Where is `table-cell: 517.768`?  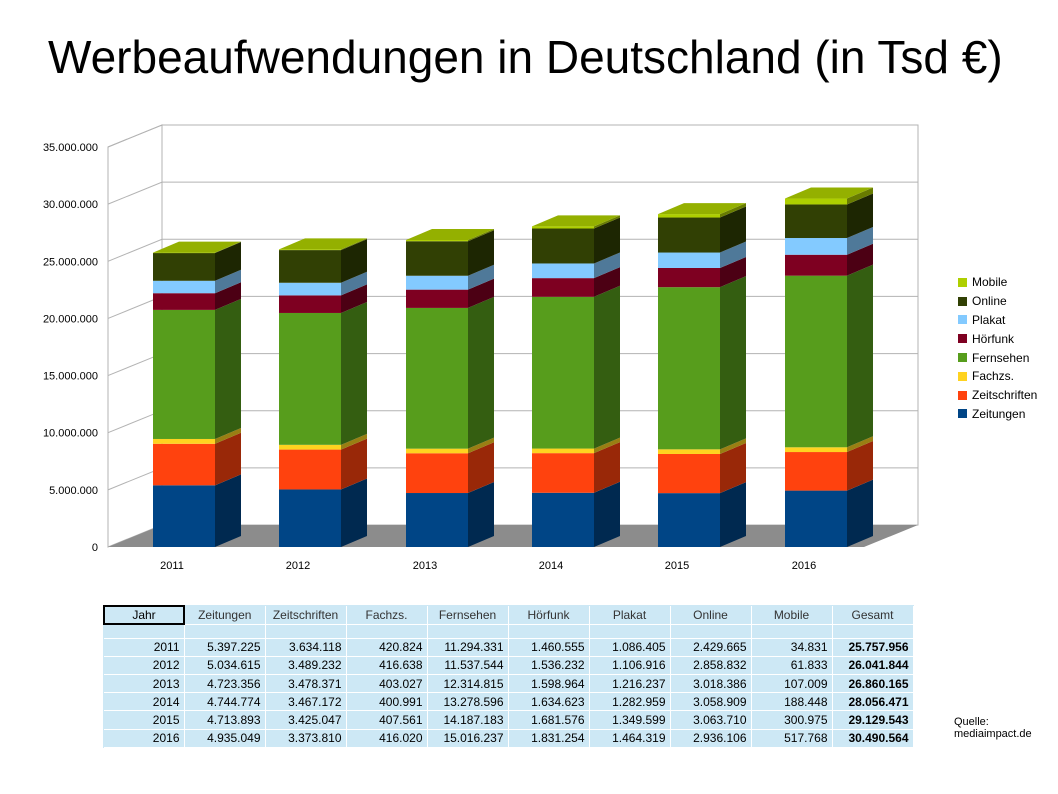
table-cell: 517.768 is located at coordinates (792, 738).